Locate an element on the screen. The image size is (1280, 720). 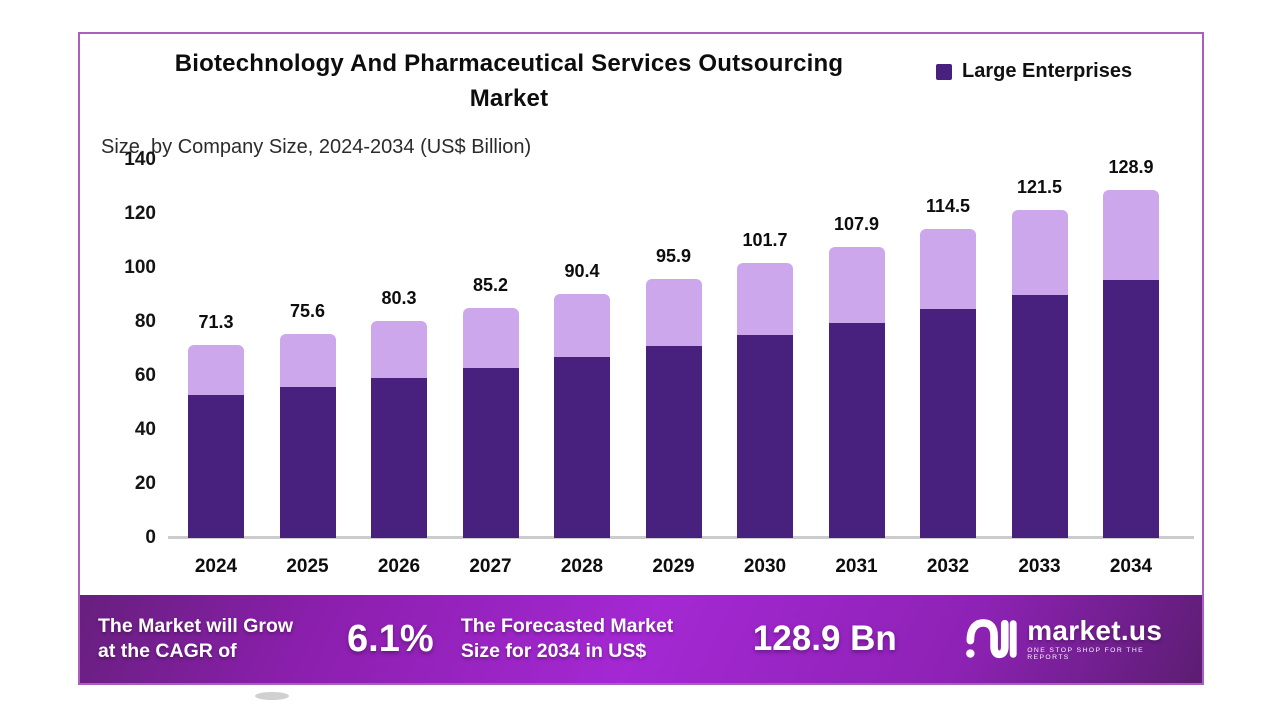
chart-legend: Large Enterprises is located at coordinates (1034, 71).